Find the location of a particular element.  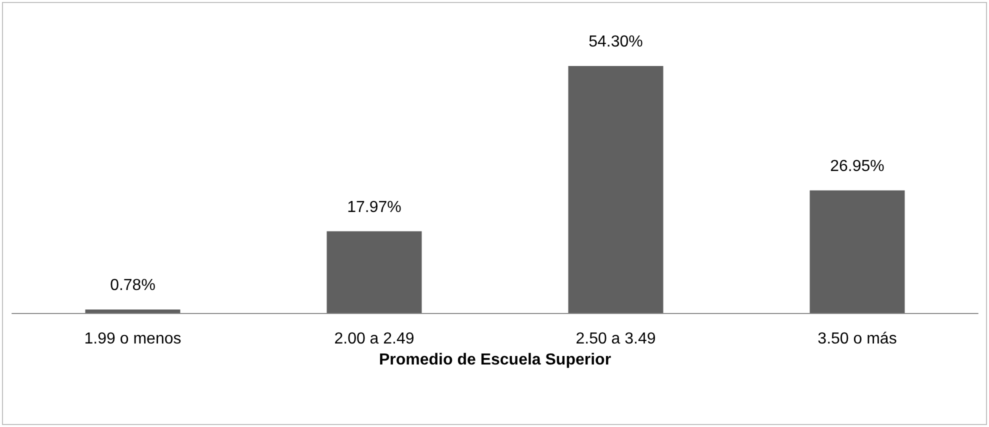

x-tick-label: 3.50 o más is located at coordinates (857, 339).